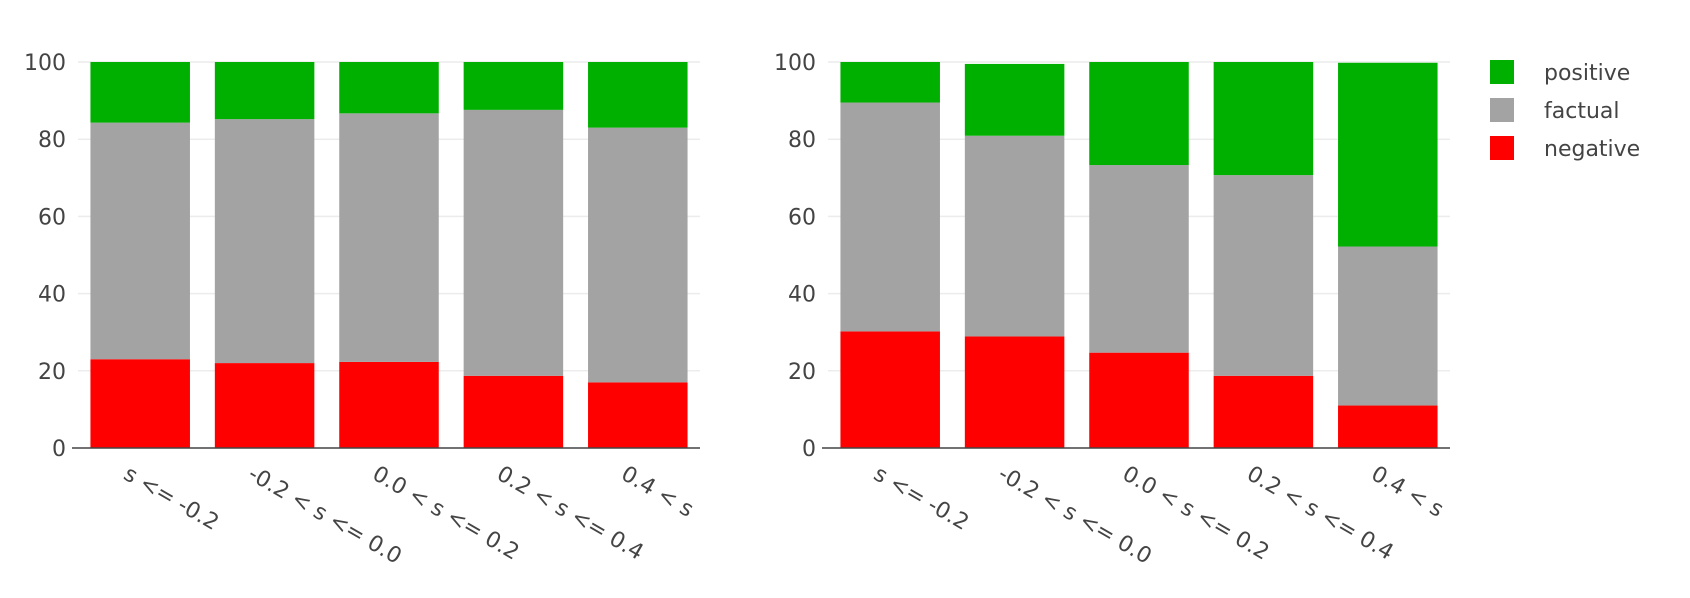  I want to click on legend: positive factual negative, so click(1565, 111).